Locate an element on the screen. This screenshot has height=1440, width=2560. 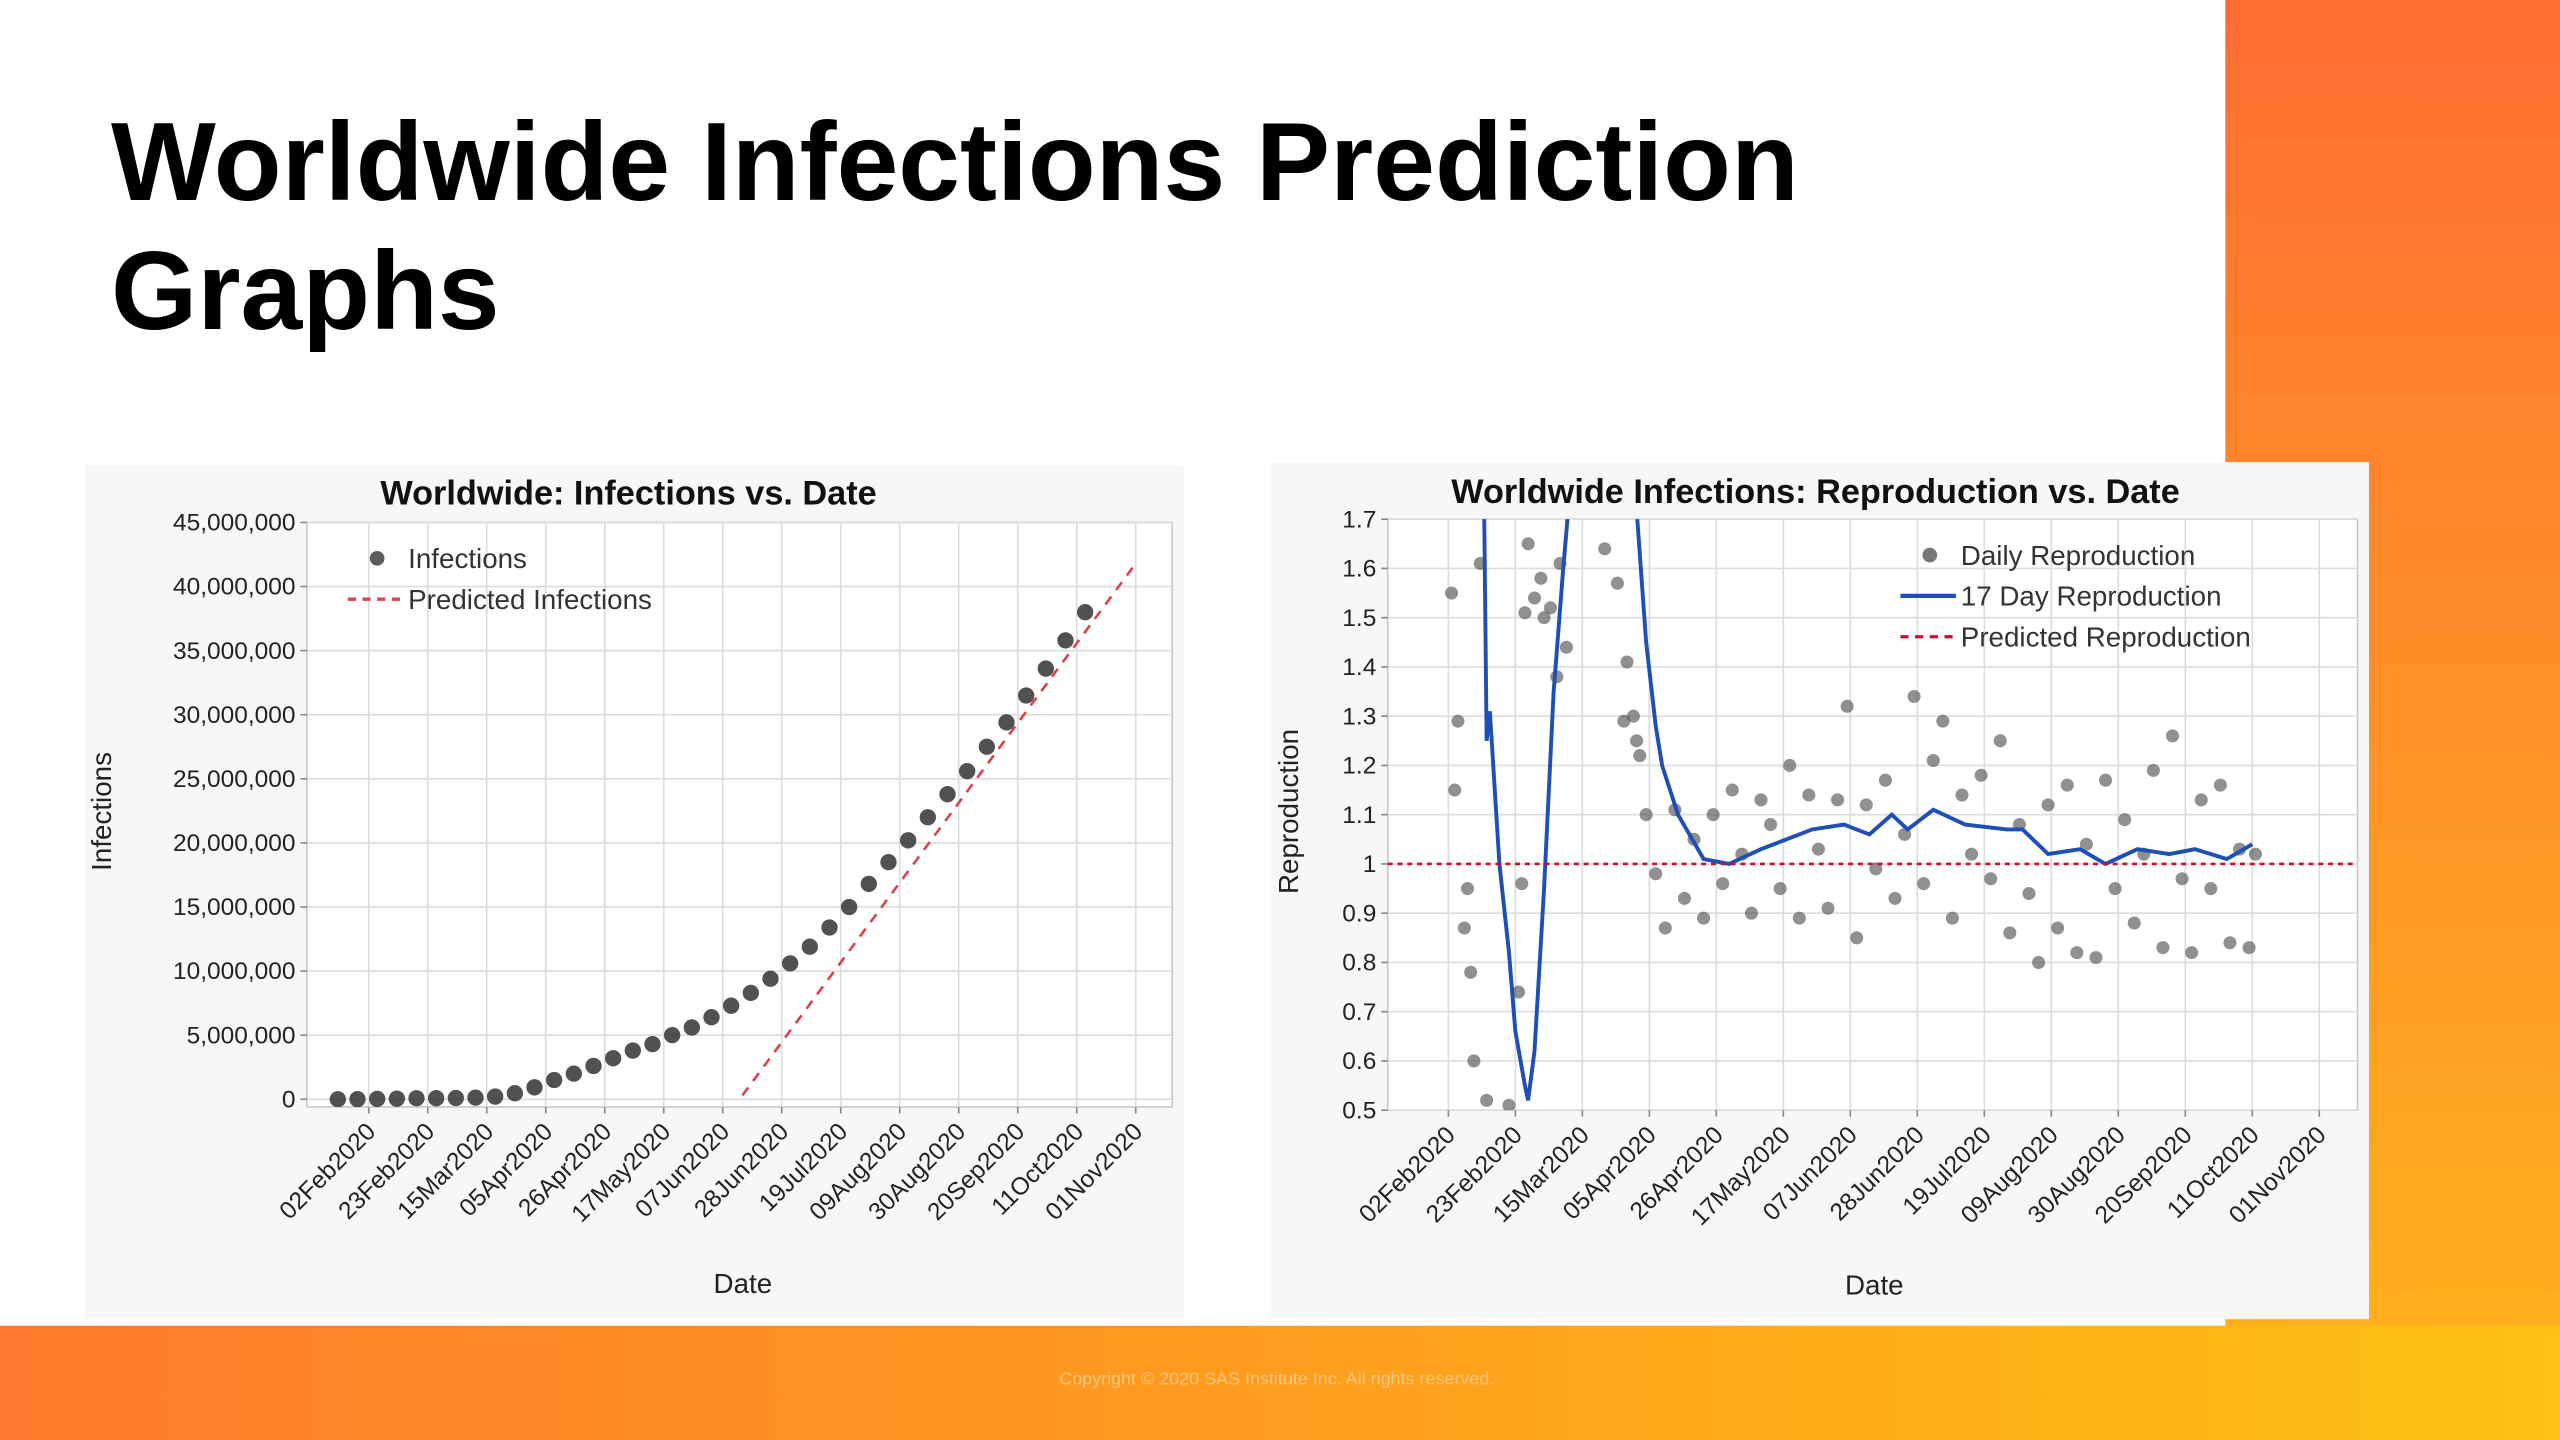
slide-title: Worldwide Infections Prediction Graphs is located at coordinates (955, 226).